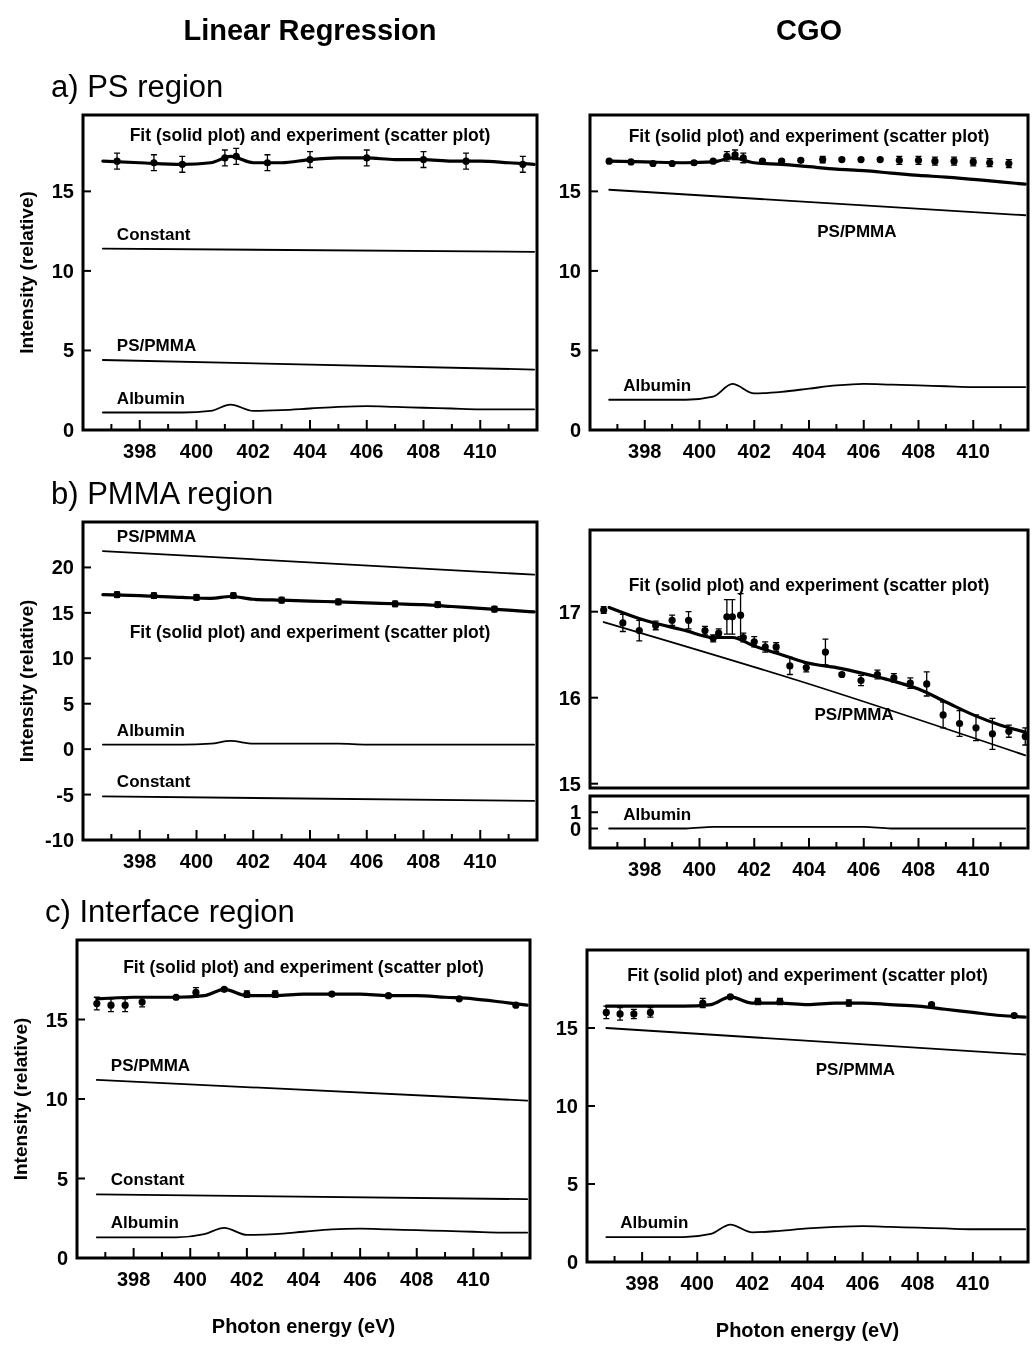  Describe the element at coordinates (162, 493) in the screenshot. I see `chart-subtitle: b) PMMA region` at that location.